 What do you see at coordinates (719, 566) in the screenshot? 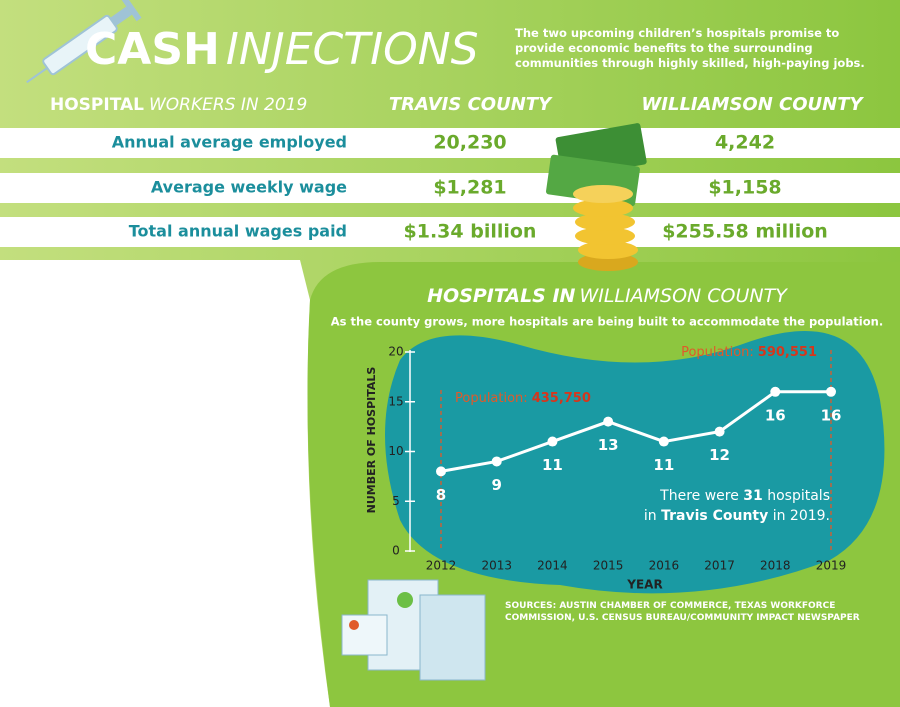
I see `x-tick-label: 2017` at bounding box center [719, 566].